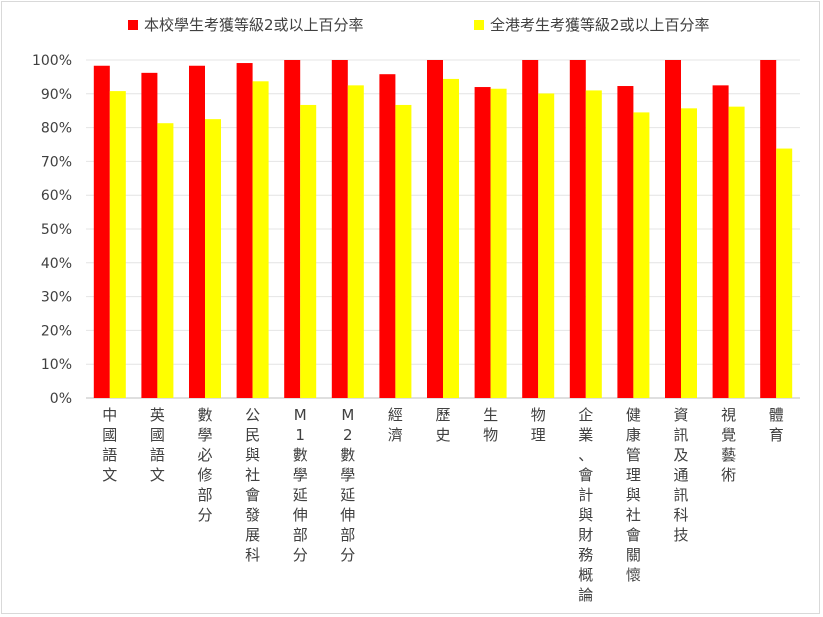 Image resolution: width=823 pixels, height=617 pixels. Describe the element at coordinates (479, 24) in the screenshot. I see `legend-swatch-hk` at that location.